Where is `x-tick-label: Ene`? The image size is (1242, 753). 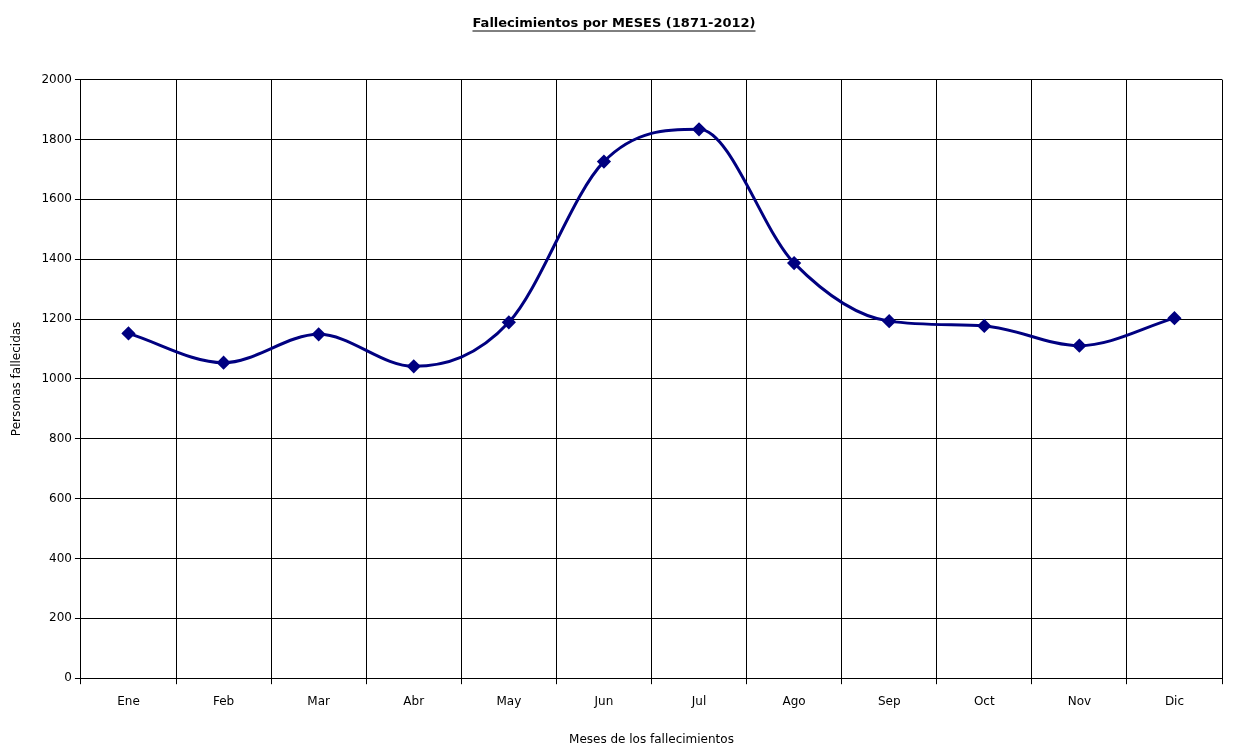 x-tick-label: Ene is located at coordinates (128, 700).